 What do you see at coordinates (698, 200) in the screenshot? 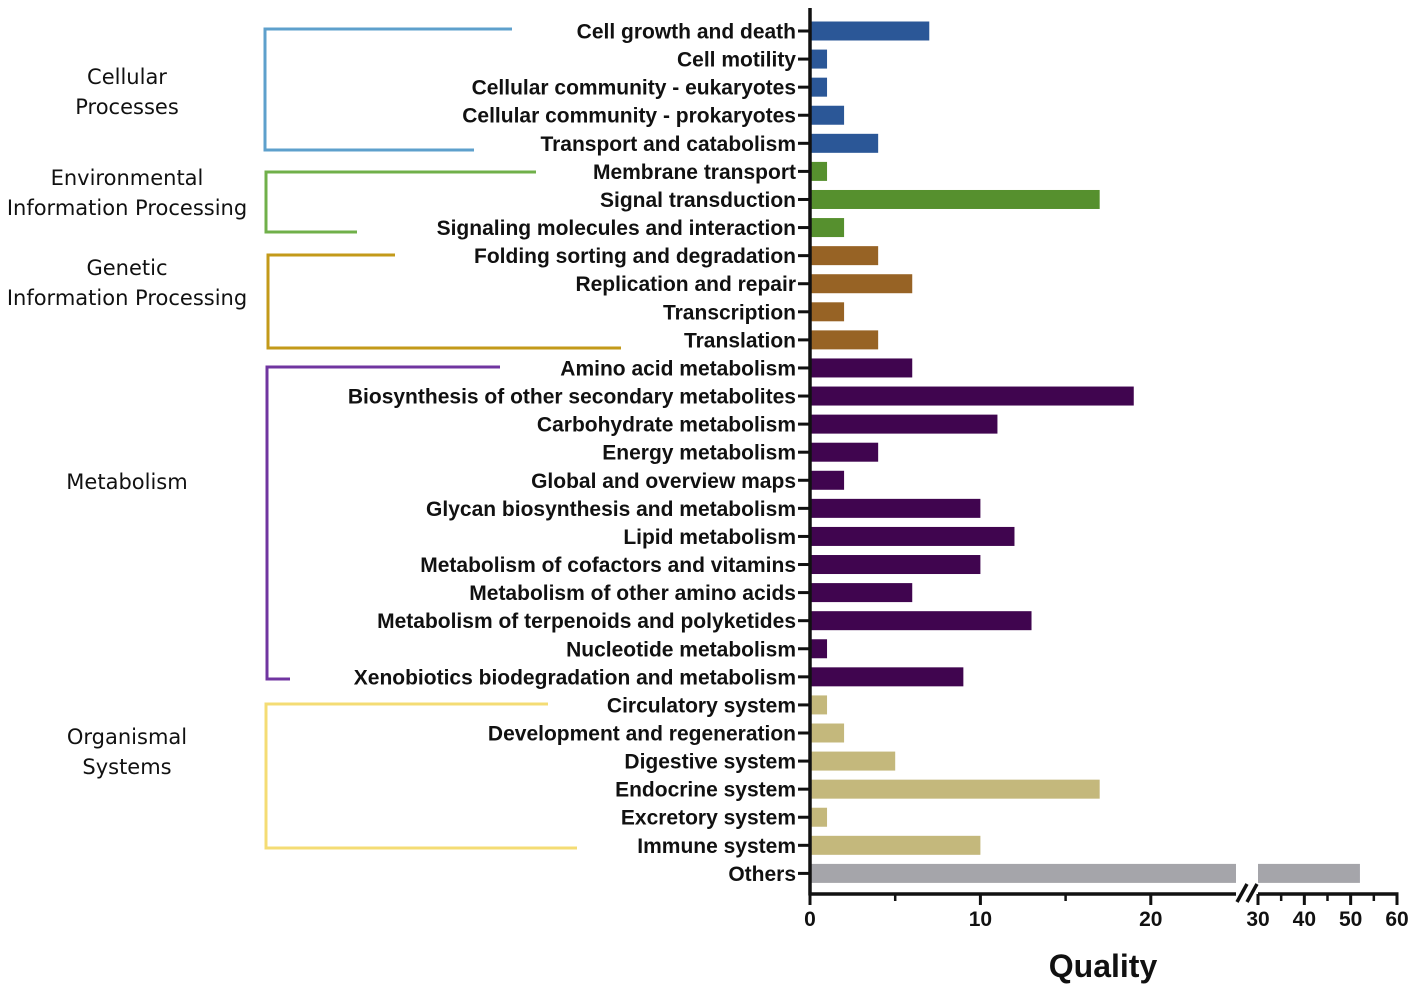
I see `category-label-signal-transduction: Signal transduction` at bounding box center [698, 200].